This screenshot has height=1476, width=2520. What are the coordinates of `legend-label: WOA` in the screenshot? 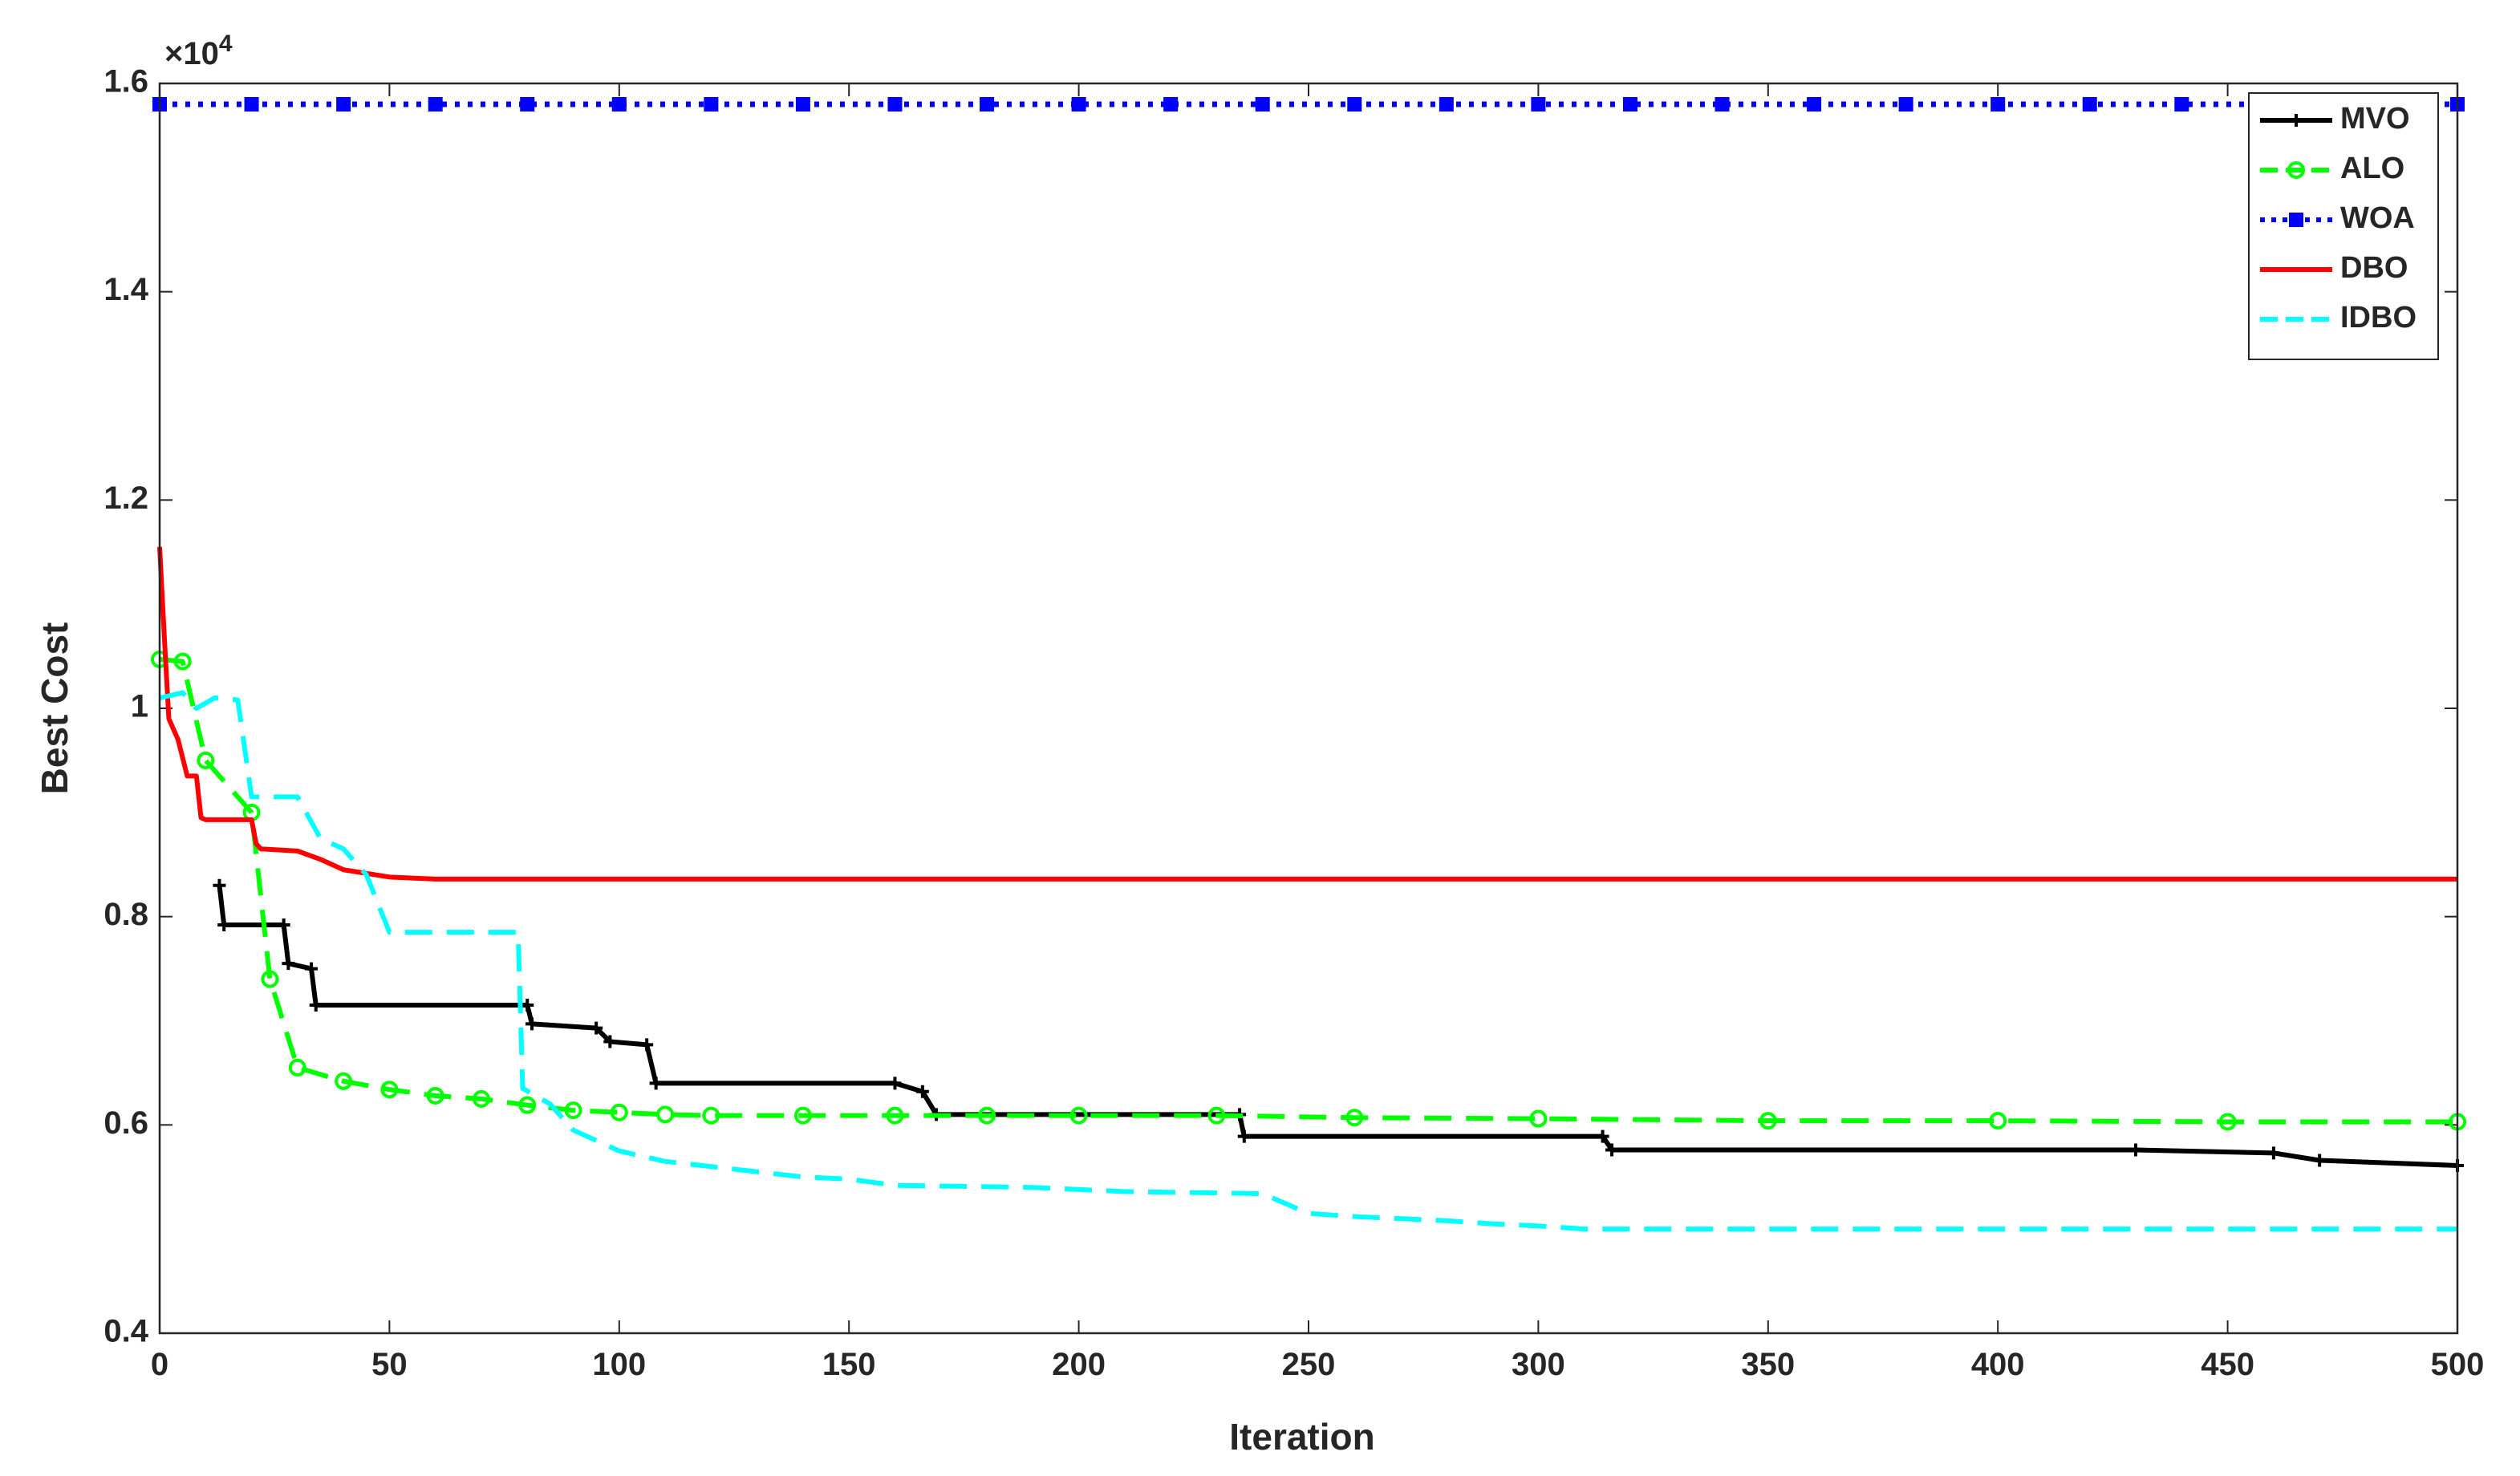 It's located at (2377, 218).